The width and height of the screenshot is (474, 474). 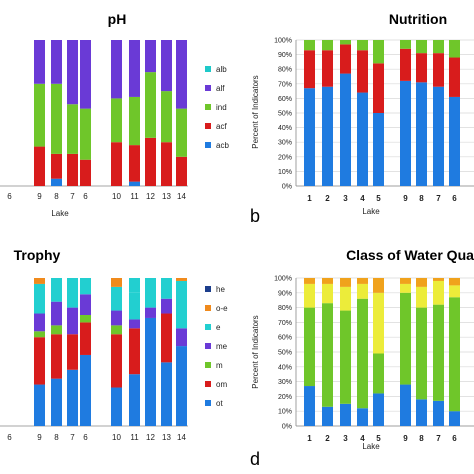 I want to click on panel-a-x-tick-label: 10, so click(x=116, y=196).